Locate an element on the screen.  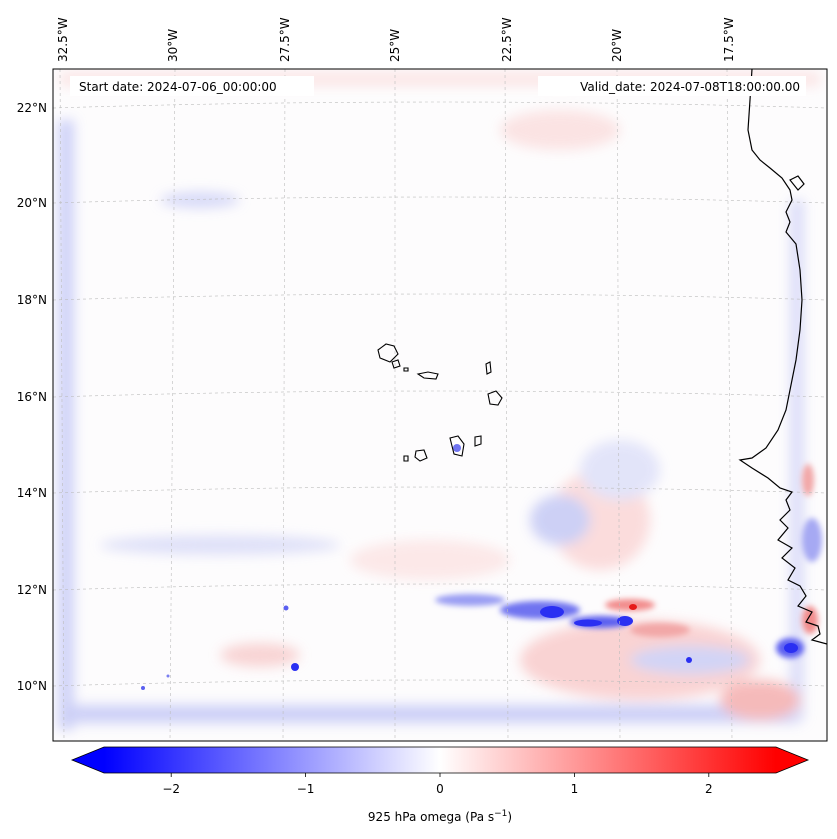
valid-date-label: Valid_date: 2024-07-08T18:00:00.00 is located at coordinates (690, 87).